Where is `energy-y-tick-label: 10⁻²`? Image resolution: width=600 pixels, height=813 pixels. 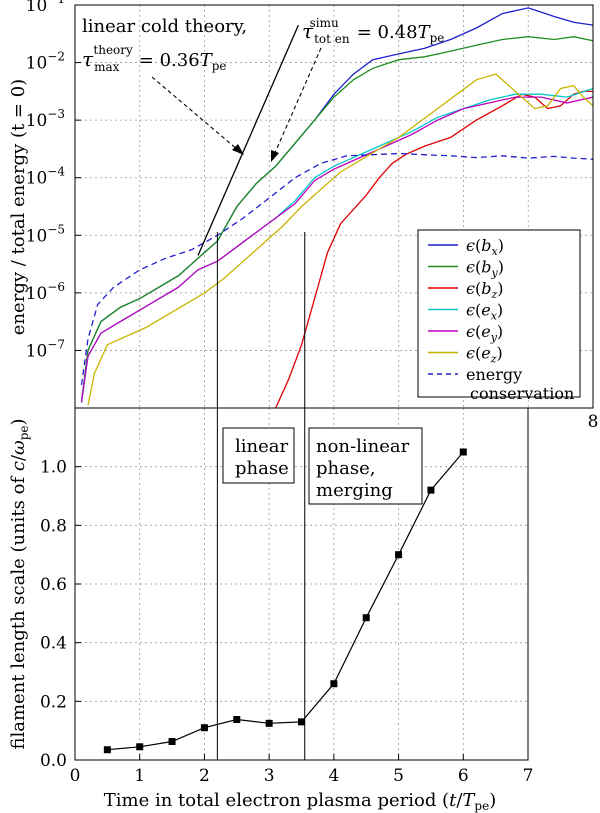
energy-y-tick-label: 10⁻² is located at coordinates (45, 62).